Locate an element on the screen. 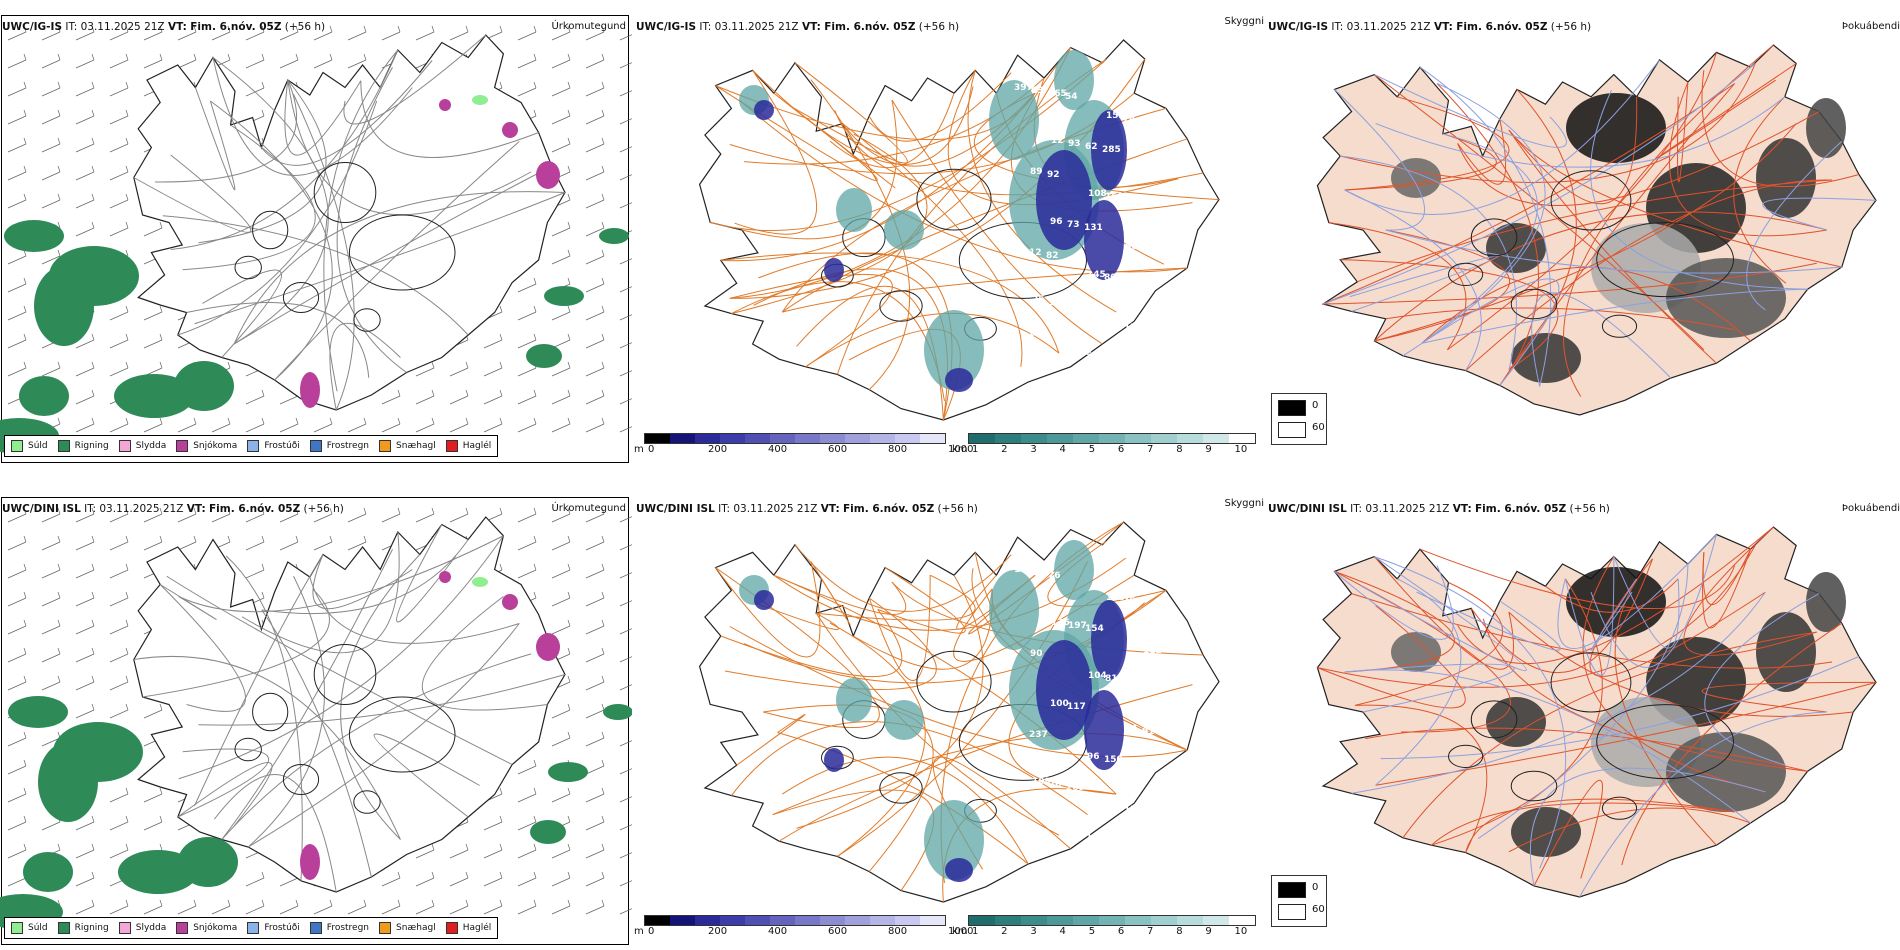 This screenshot has width=1900, height=950. panel-title: Þokuábendi is located at coordinates (1870, 508).